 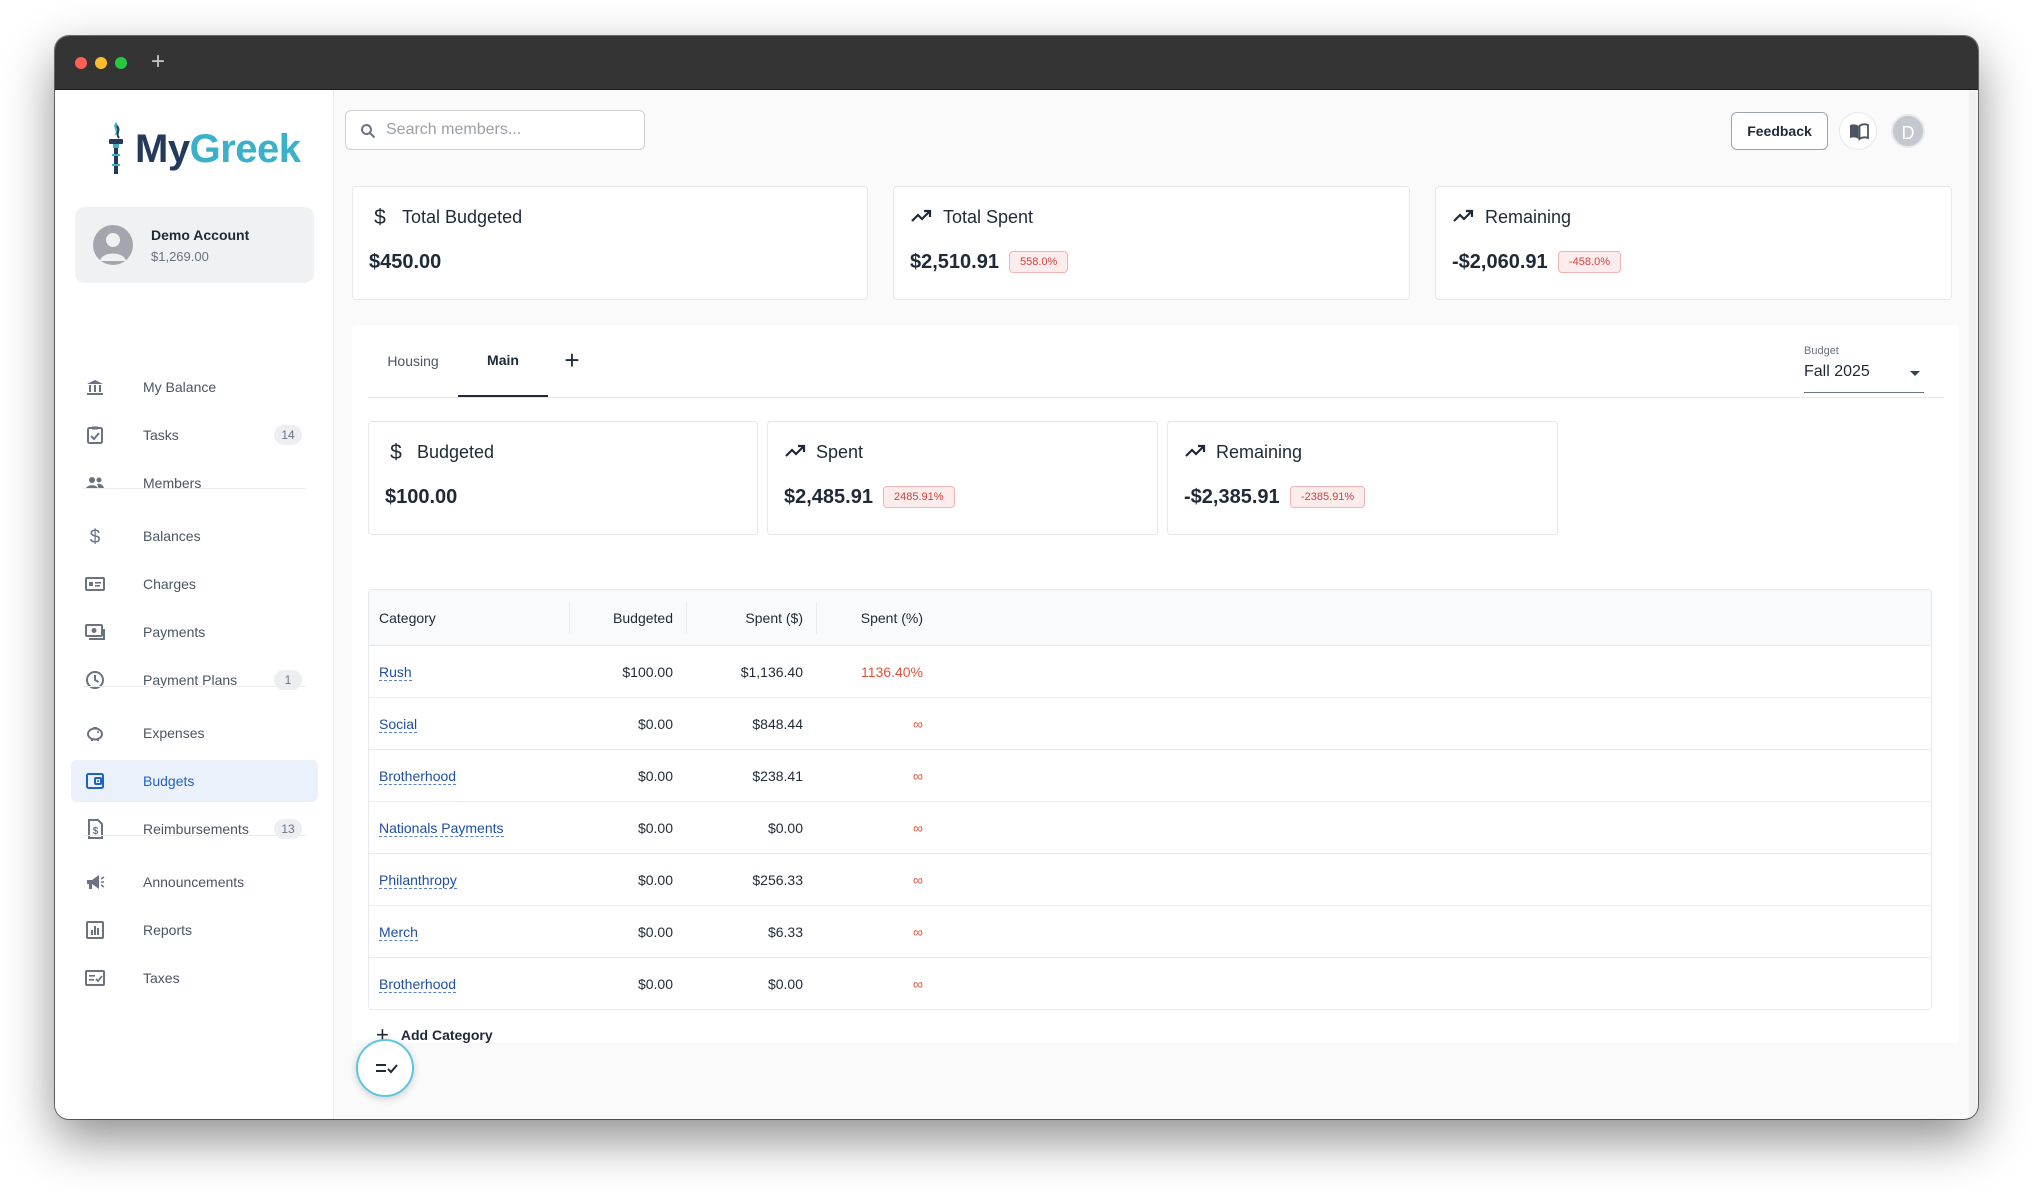 I want to click on column-header-spent-percent: Spent (%), so click(x=891, y=618).